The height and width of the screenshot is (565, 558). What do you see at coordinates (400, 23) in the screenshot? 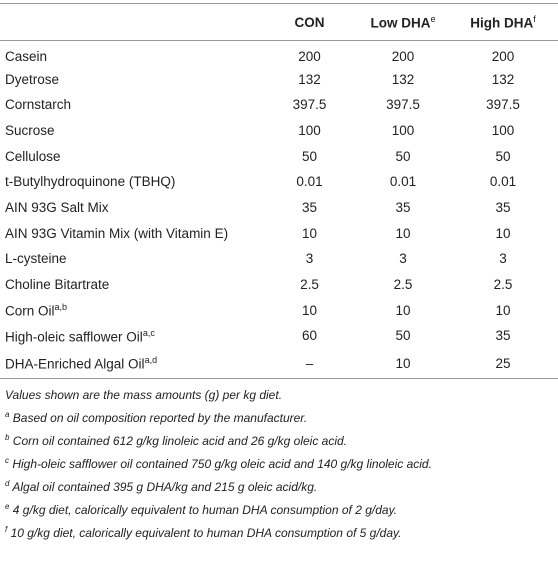
I see `header-text: Low DHA` at bounding box center [400, 23].